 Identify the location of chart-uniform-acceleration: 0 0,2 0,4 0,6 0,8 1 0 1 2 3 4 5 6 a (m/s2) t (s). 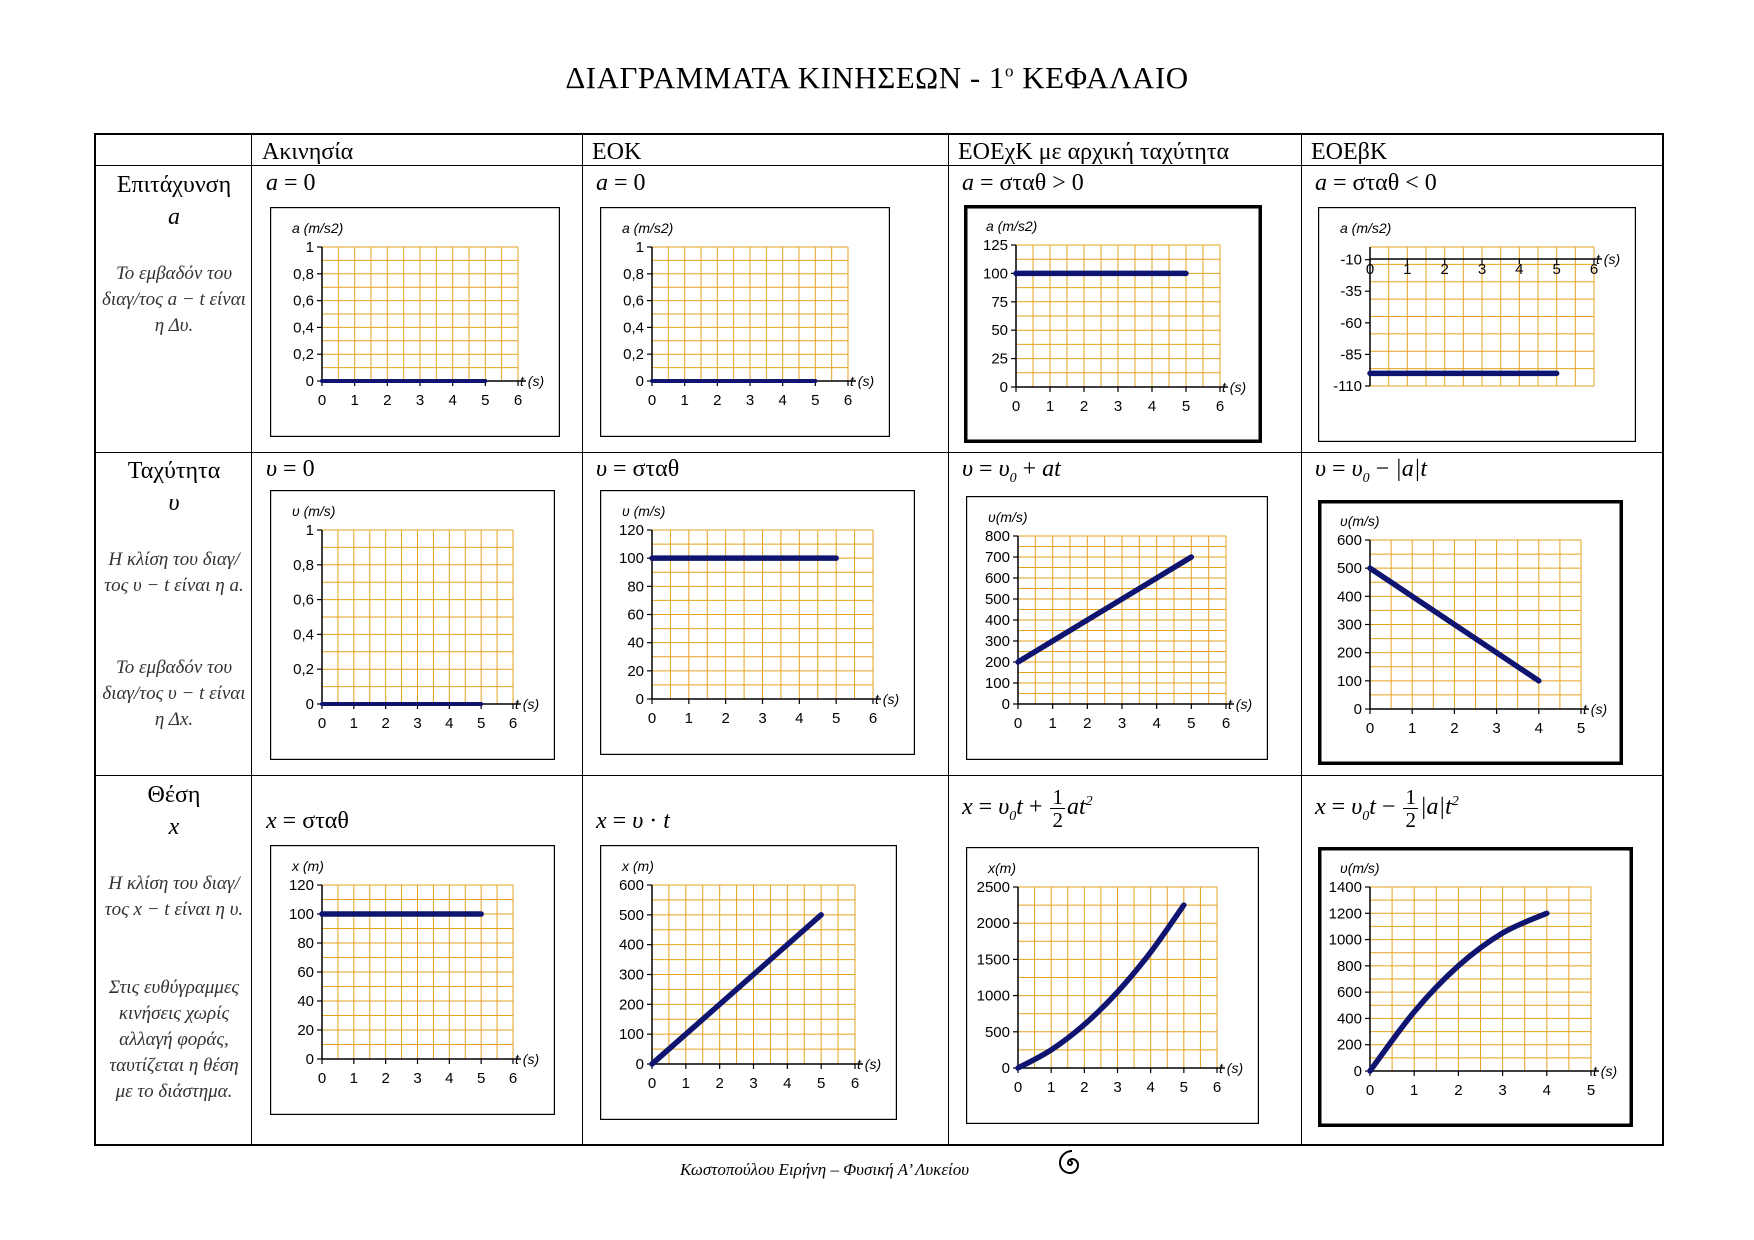
(745, 322).